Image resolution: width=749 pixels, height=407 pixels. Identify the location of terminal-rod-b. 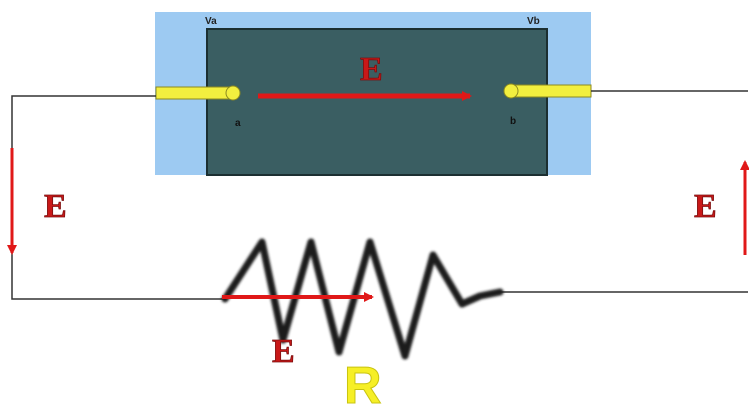
(552, 91).